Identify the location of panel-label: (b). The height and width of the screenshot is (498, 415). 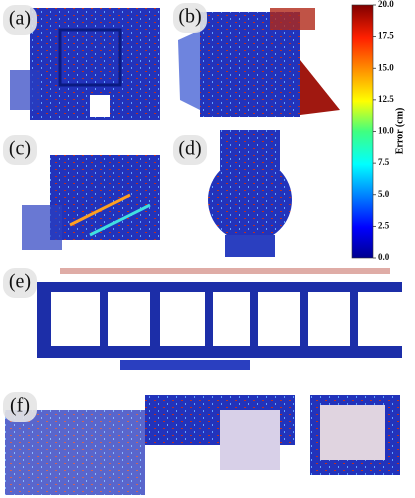
(189, 17).